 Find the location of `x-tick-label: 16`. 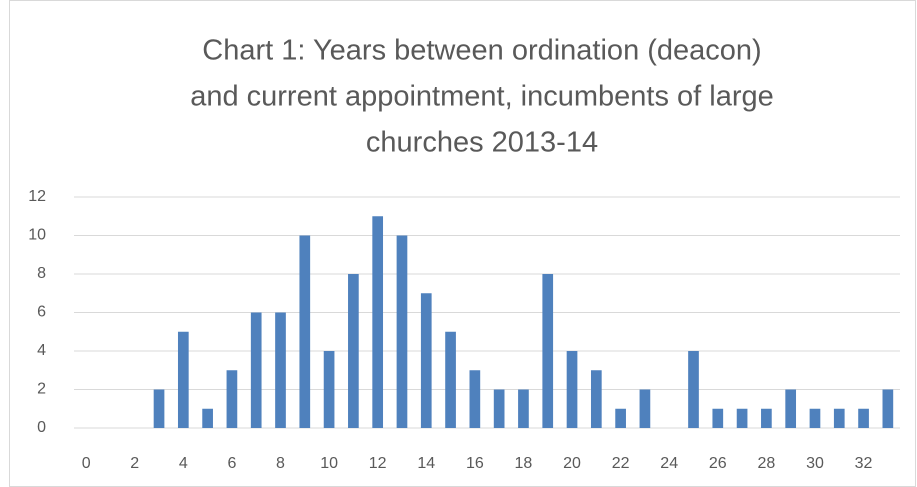

x-tick-label: 16 is located at coordinates (475, 463).